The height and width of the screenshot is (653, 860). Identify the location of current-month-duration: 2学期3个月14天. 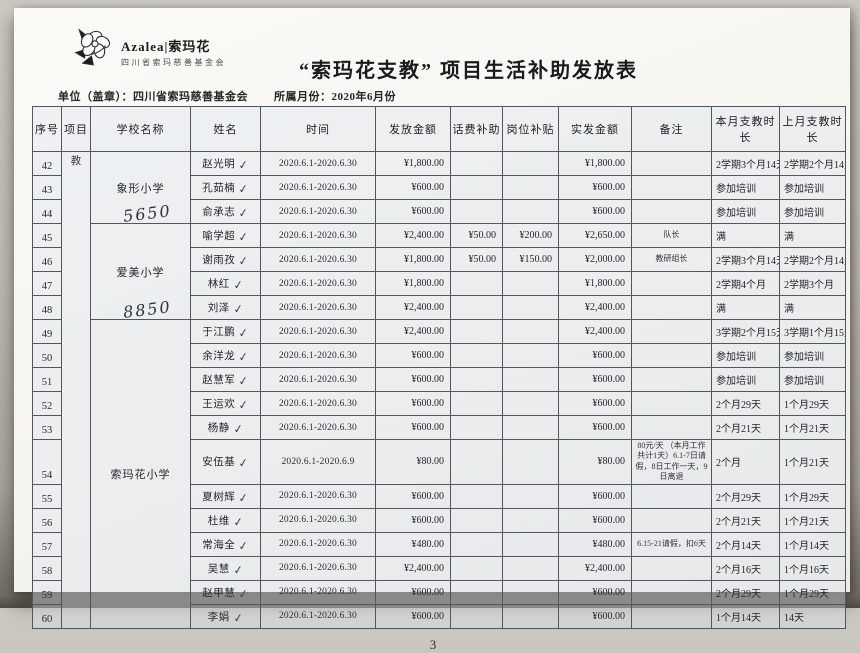
(745, 163).